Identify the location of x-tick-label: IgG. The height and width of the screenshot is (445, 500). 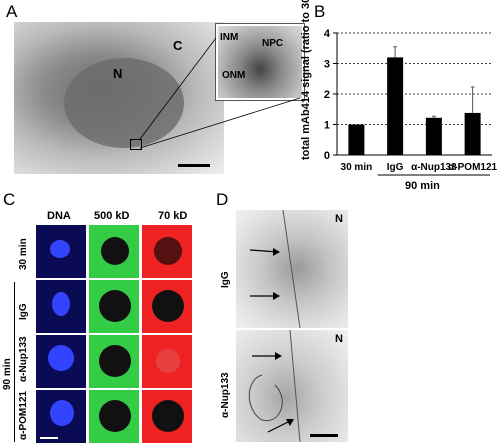
(395, 167).